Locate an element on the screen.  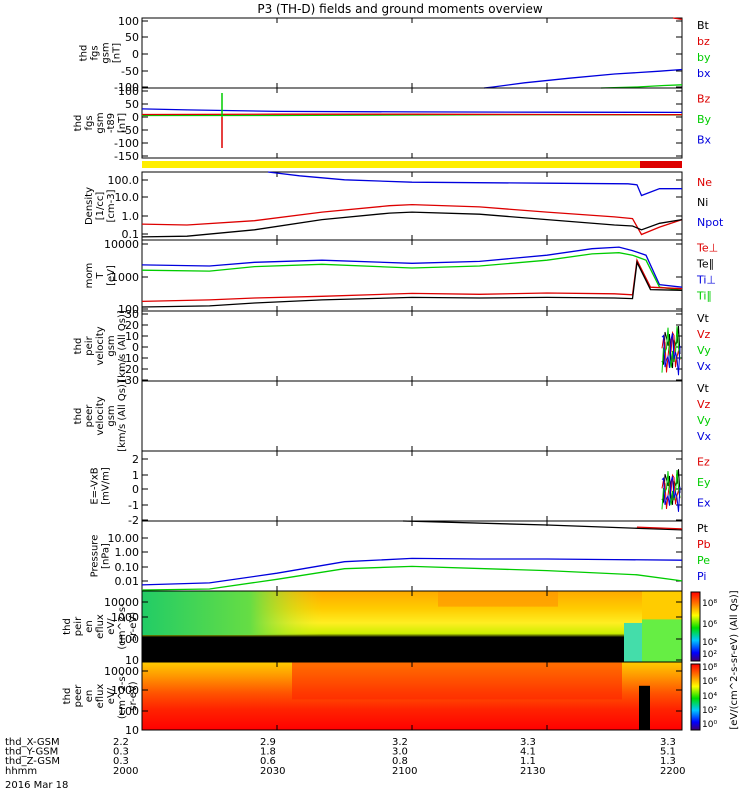
ephemeris-value: 1.1 is located at coordinates (528, 761).